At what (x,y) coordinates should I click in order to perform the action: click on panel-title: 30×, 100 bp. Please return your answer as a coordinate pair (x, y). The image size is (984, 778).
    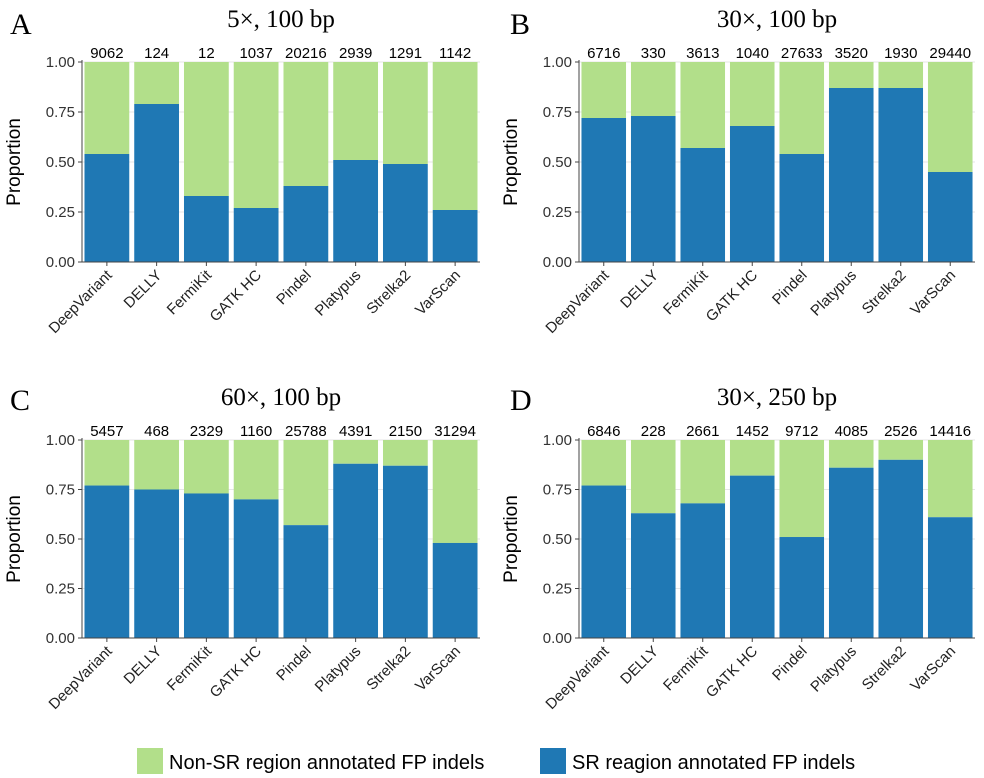
    Looking at the image, I should click on (777, 19).